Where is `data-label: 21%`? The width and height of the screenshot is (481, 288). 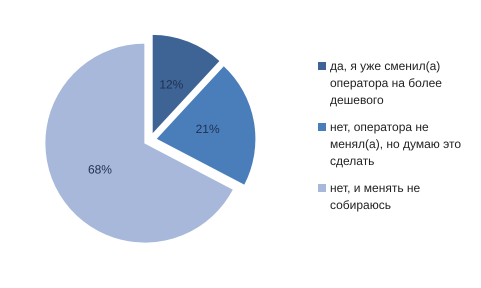 data-label: 21% is located at coordinates (208, 129).